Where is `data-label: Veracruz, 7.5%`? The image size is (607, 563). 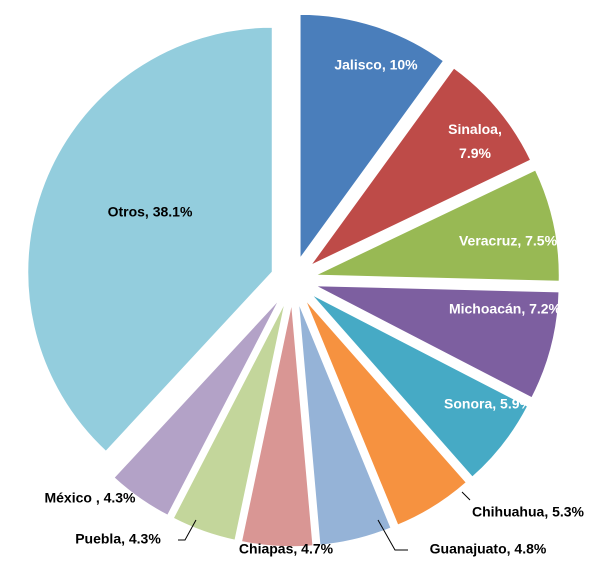 data-label: Veracruz, 7.5% is located at coordinates (508, 241).